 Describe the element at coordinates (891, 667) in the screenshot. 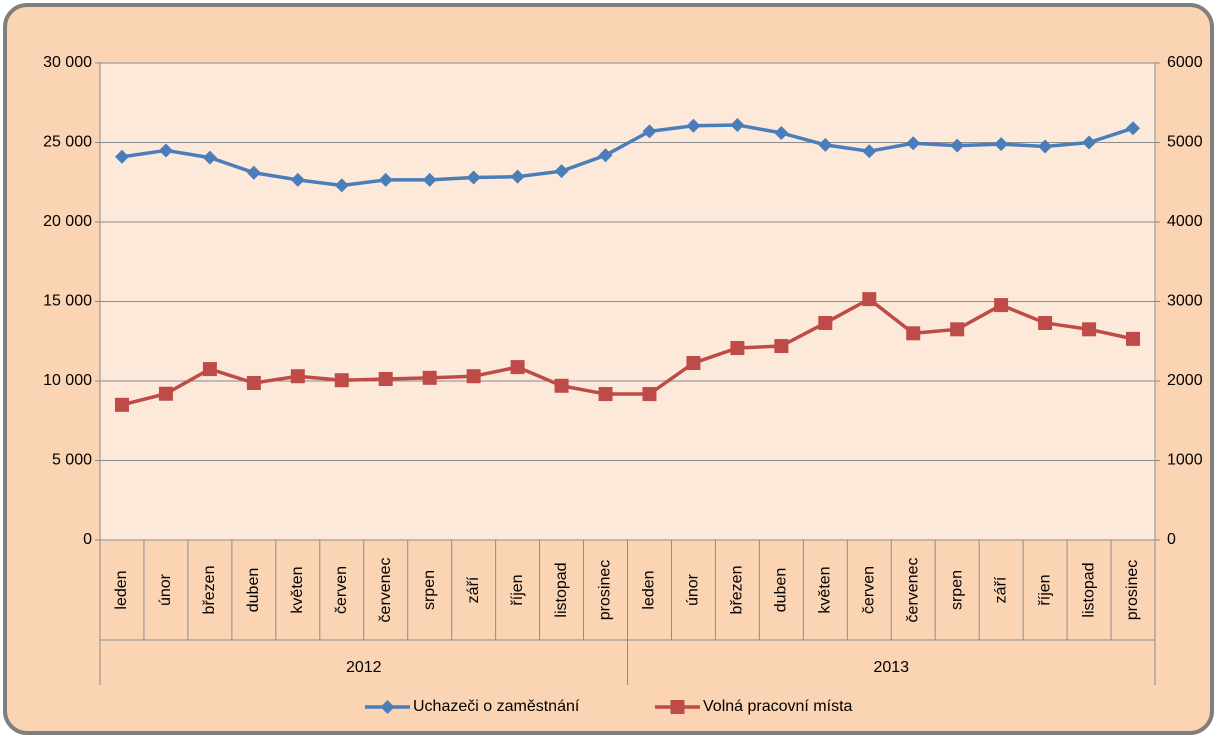

I see `group-label: 2013` at that location.